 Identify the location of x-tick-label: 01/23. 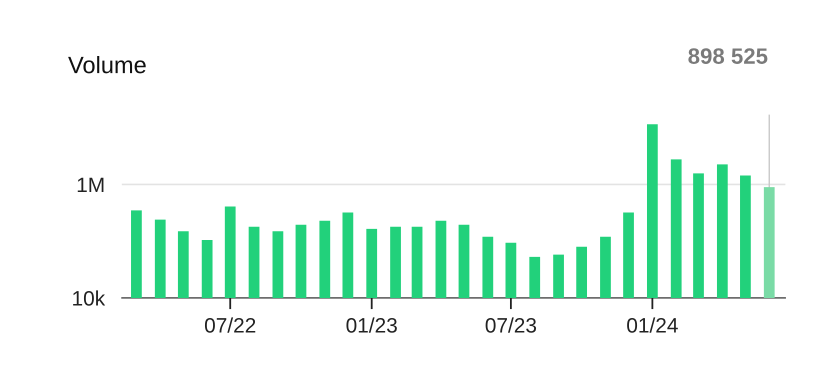
(371, 325).